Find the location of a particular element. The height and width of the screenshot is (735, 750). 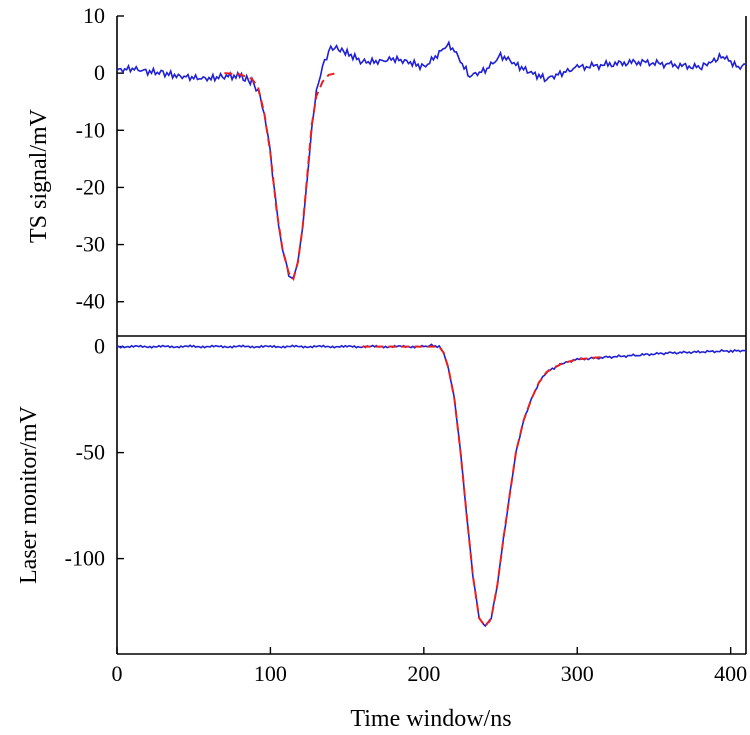

y-tick-label: -10 is located at coordinates (90, 129).